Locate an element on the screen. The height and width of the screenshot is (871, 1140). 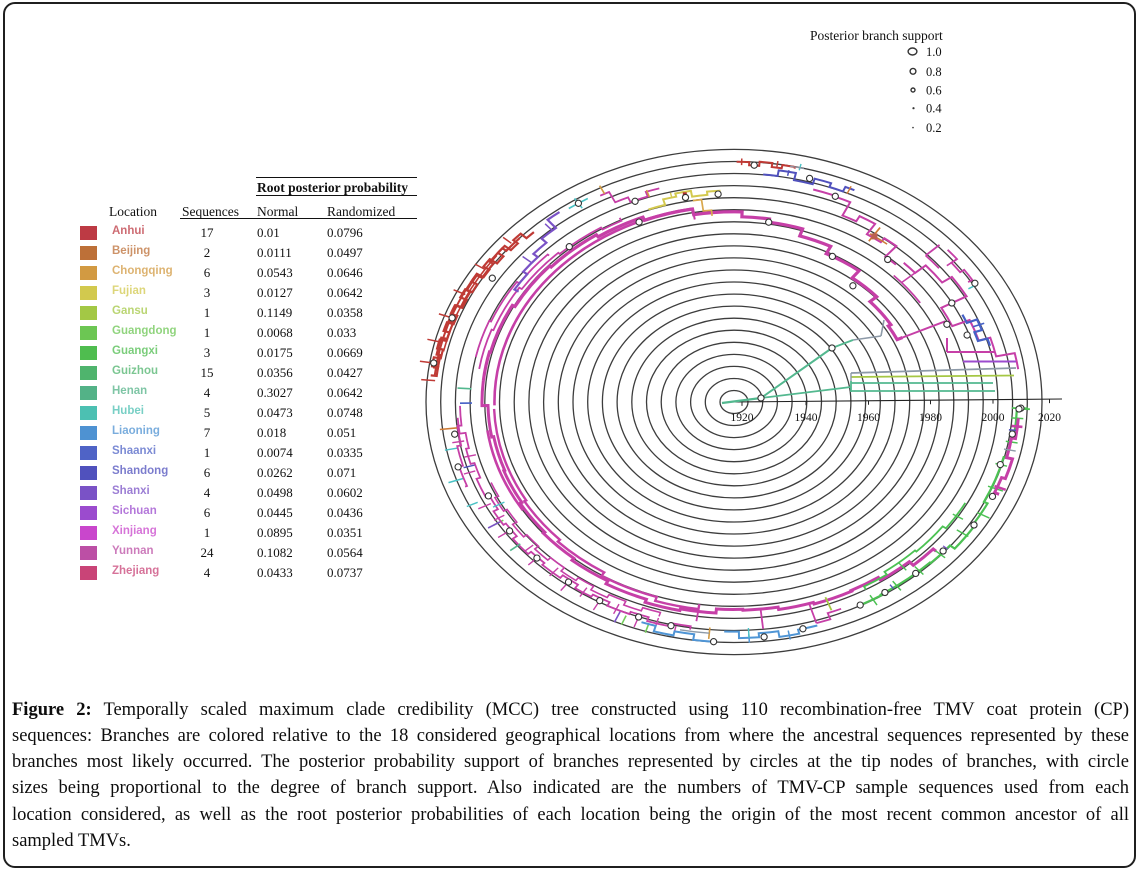
svg-text: 2000 is located at coordinates (993, 418).